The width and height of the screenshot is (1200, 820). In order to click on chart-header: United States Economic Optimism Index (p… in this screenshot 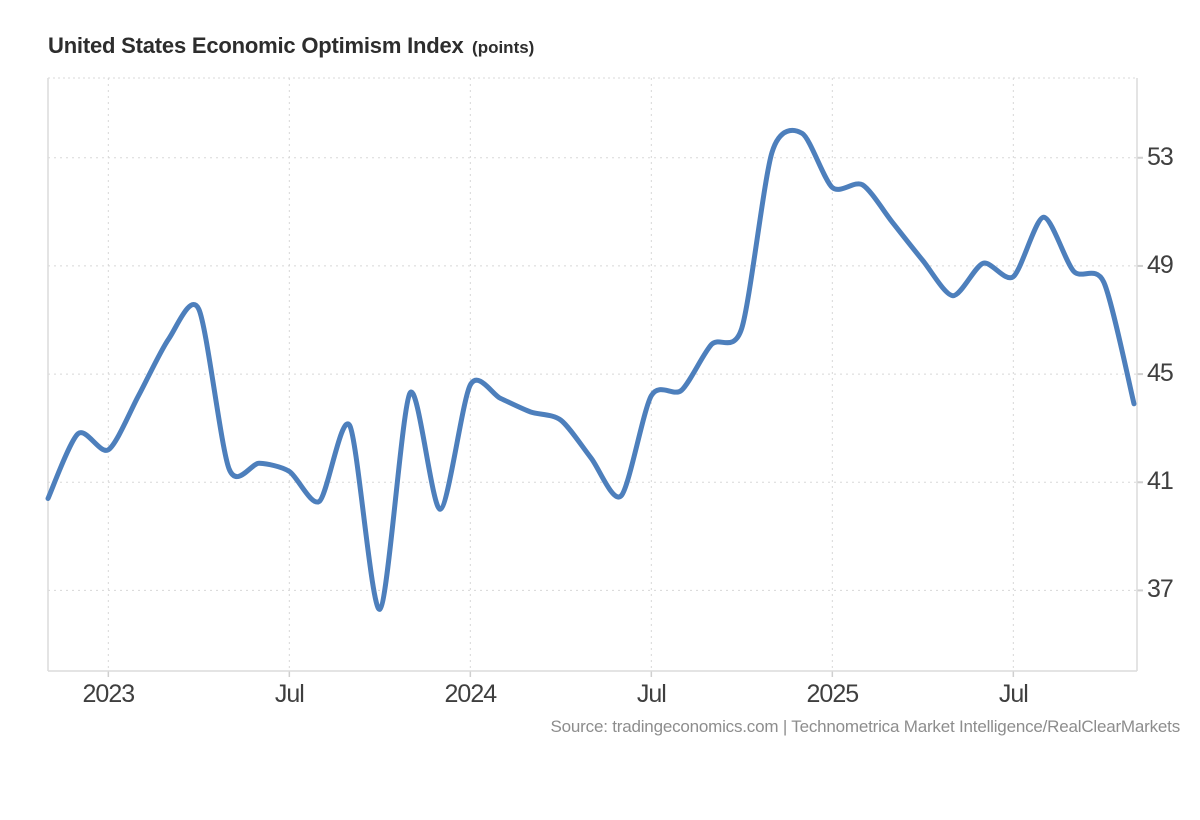, I will do `click(291, 46)`.